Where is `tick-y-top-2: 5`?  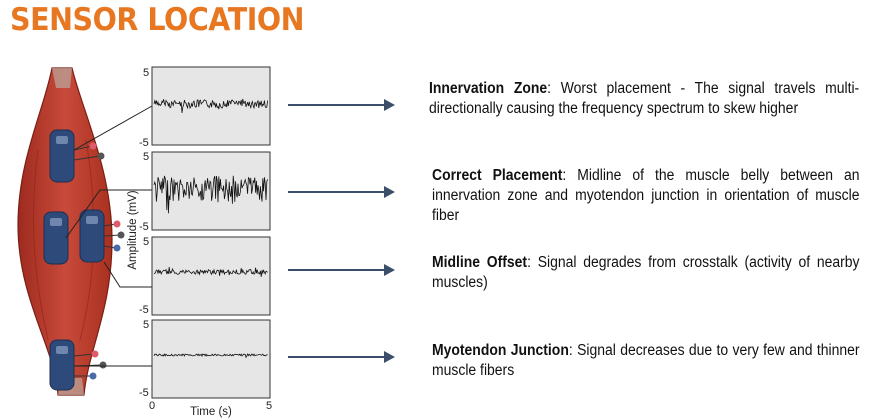
tick-y-top-2: 5 is located at coordinates (146, 157).